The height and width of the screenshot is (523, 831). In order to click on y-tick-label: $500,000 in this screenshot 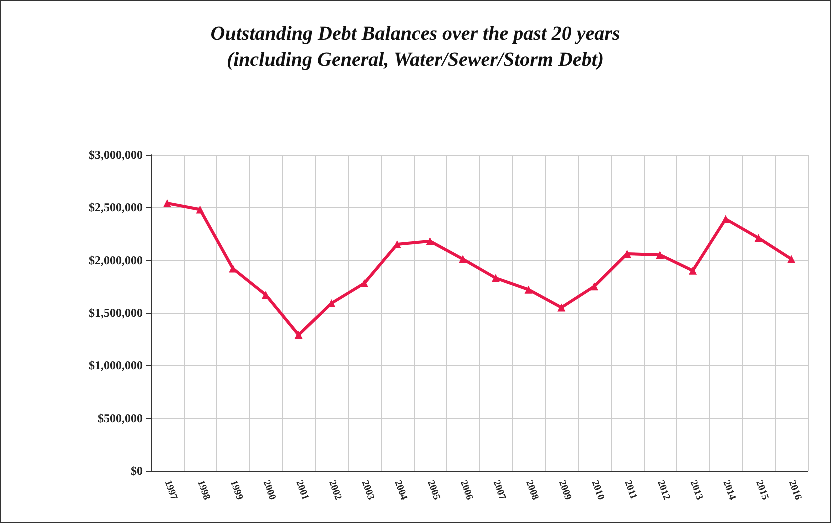, I will do `click(120, 418)`.